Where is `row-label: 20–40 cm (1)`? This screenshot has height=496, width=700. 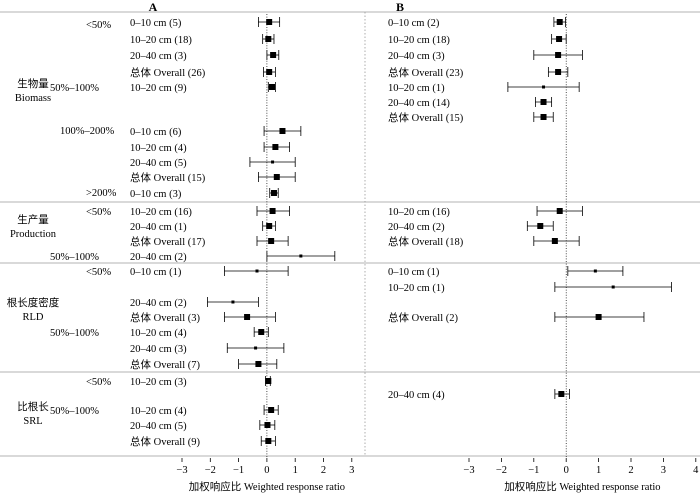
row-label: 20–40 cm (1) is located at coordinates (158, 227).